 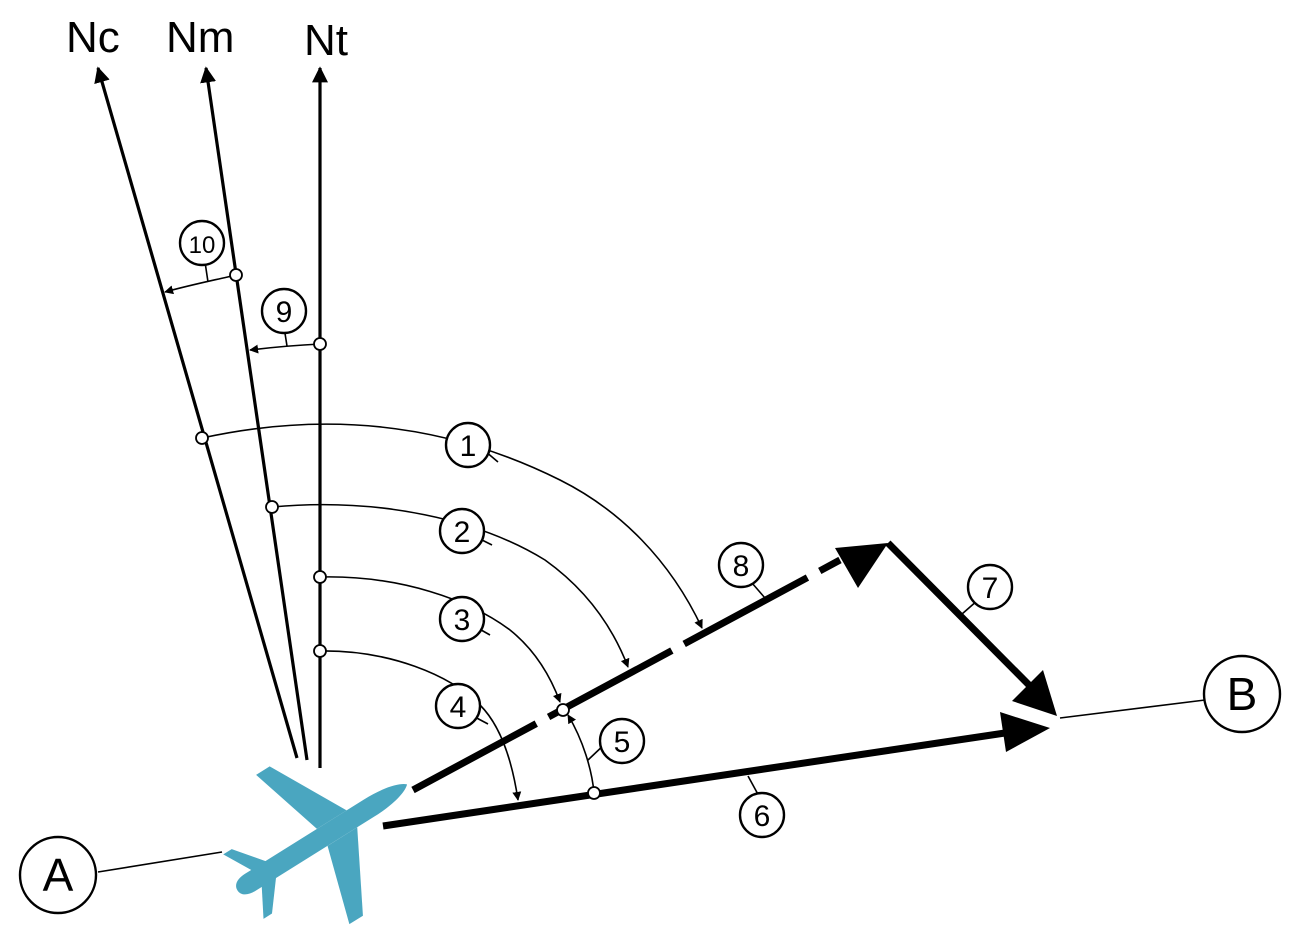 I want to click on marker-5: 5, so click(x=622, y=741).